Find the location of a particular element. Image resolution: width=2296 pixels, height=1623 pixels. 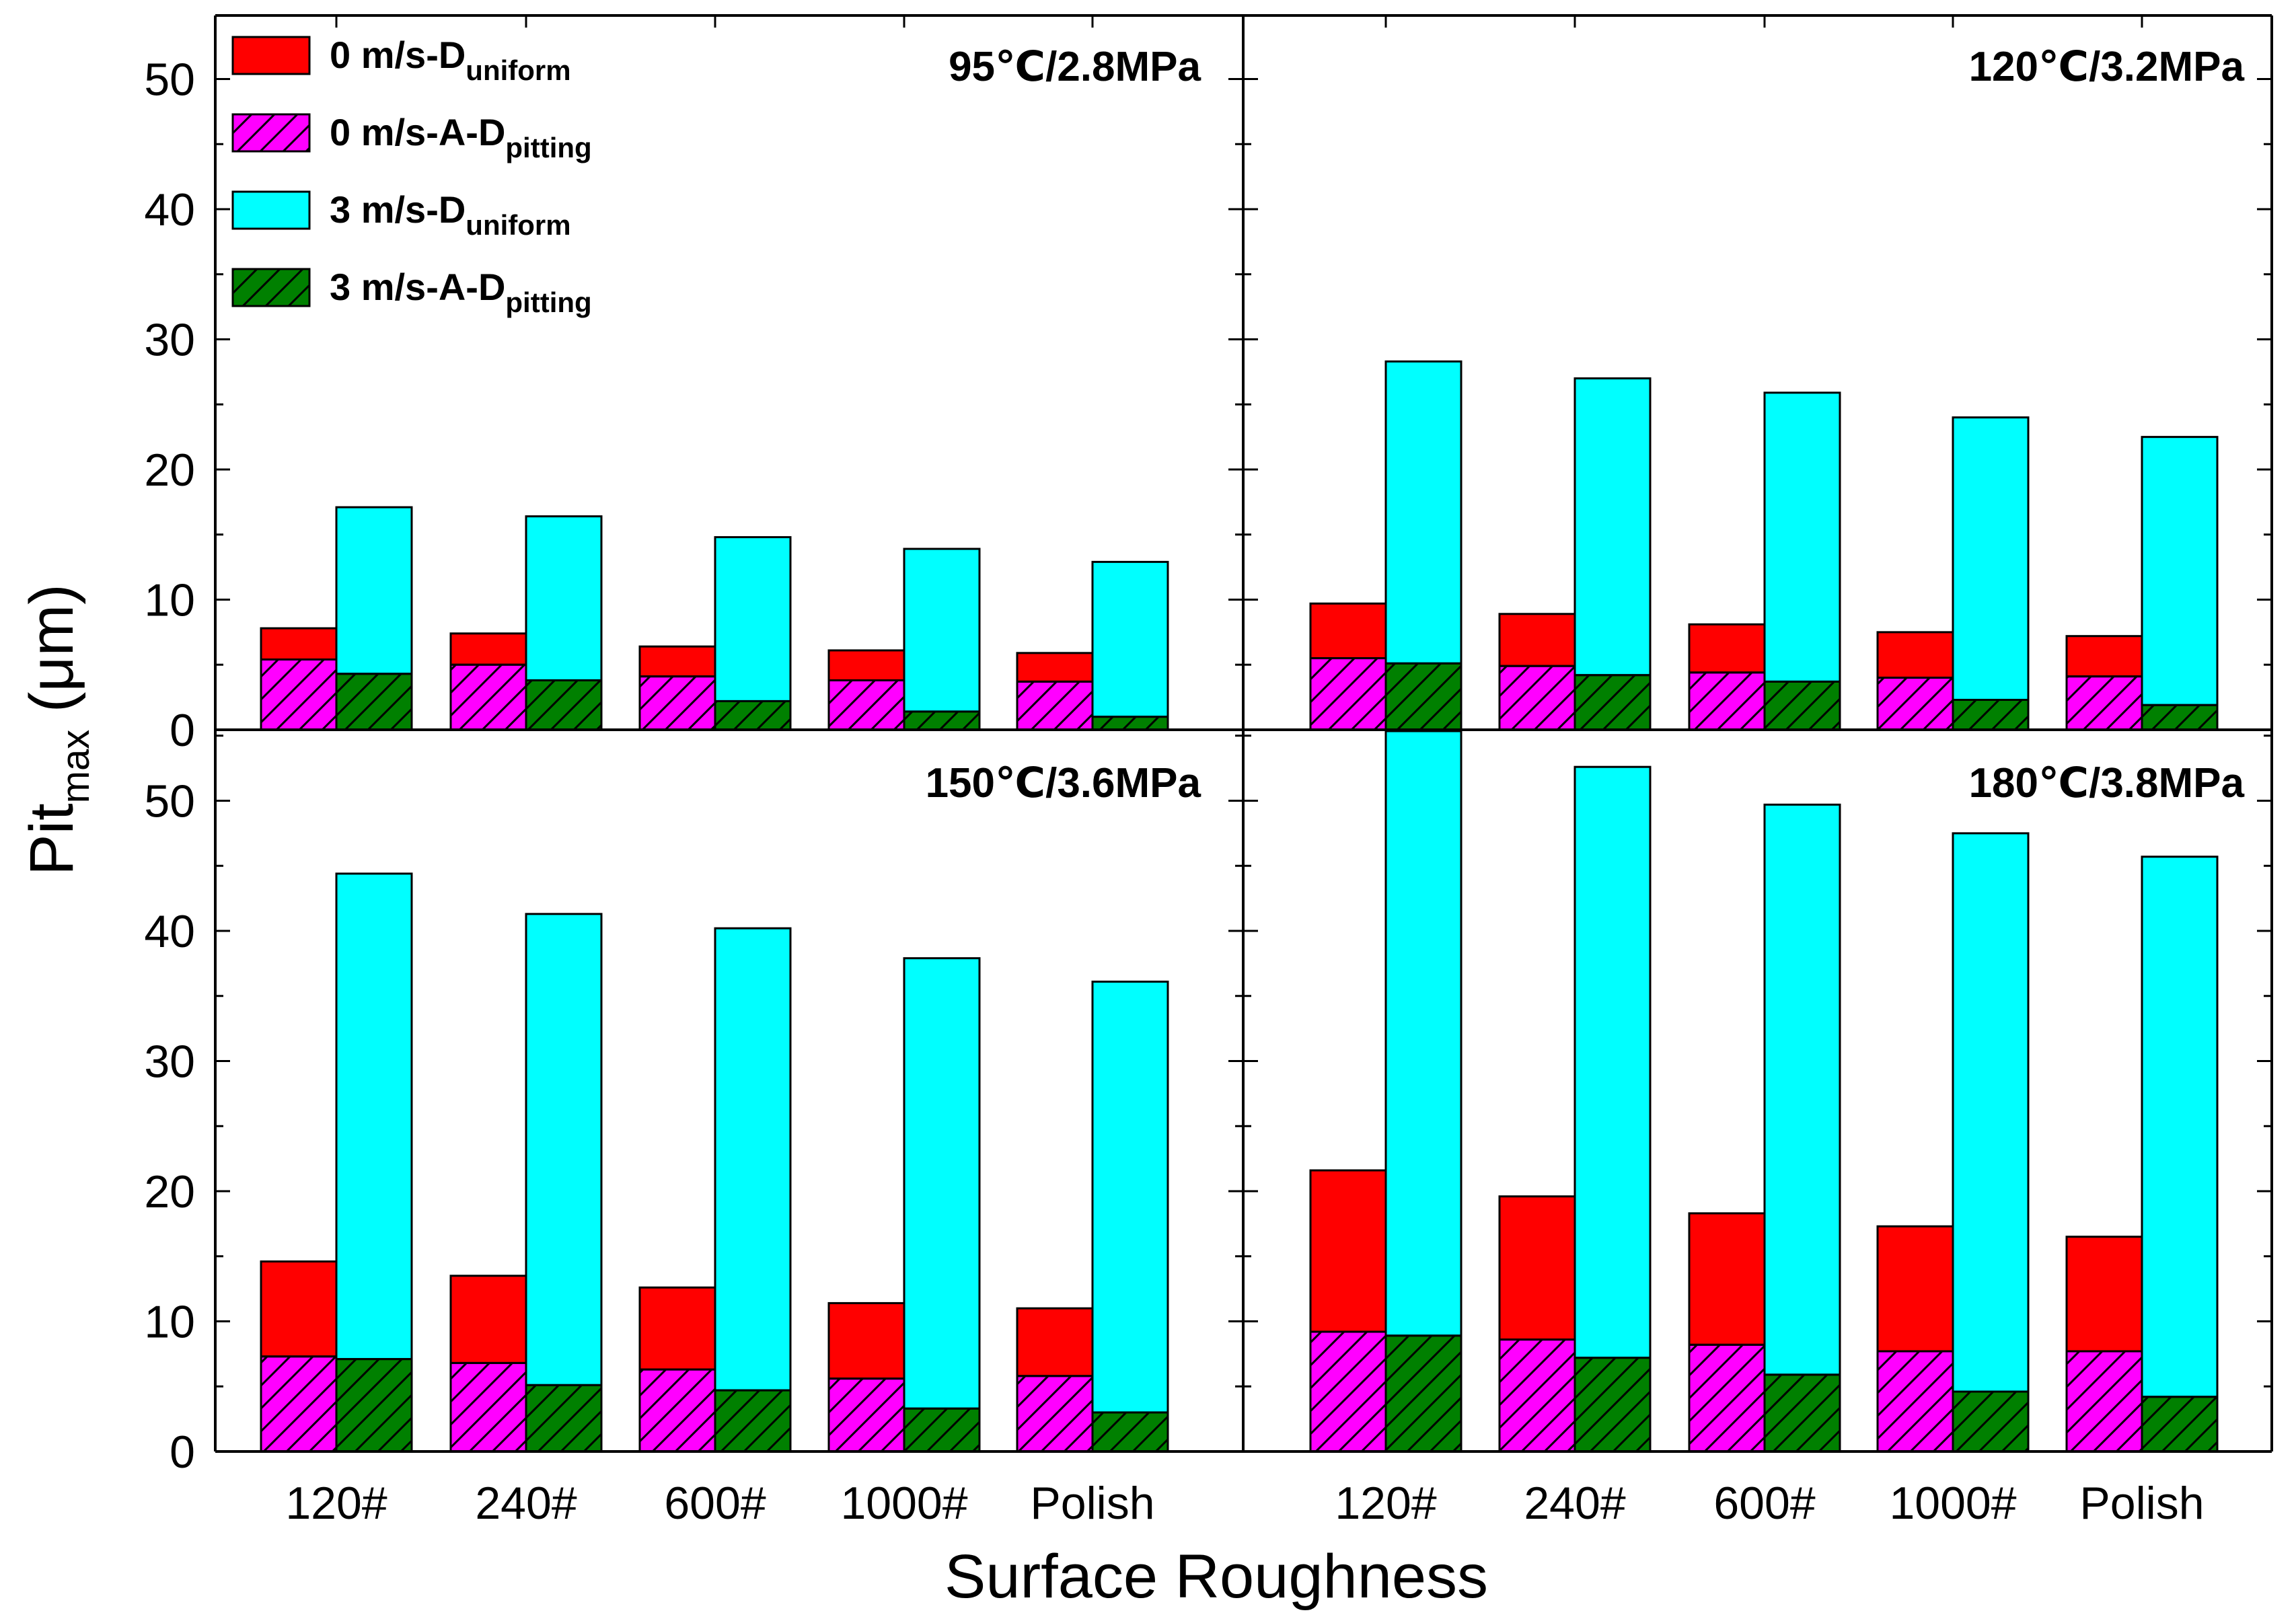

y-axis-title: Pitmax (μm) is located at coordinates (57, 730).